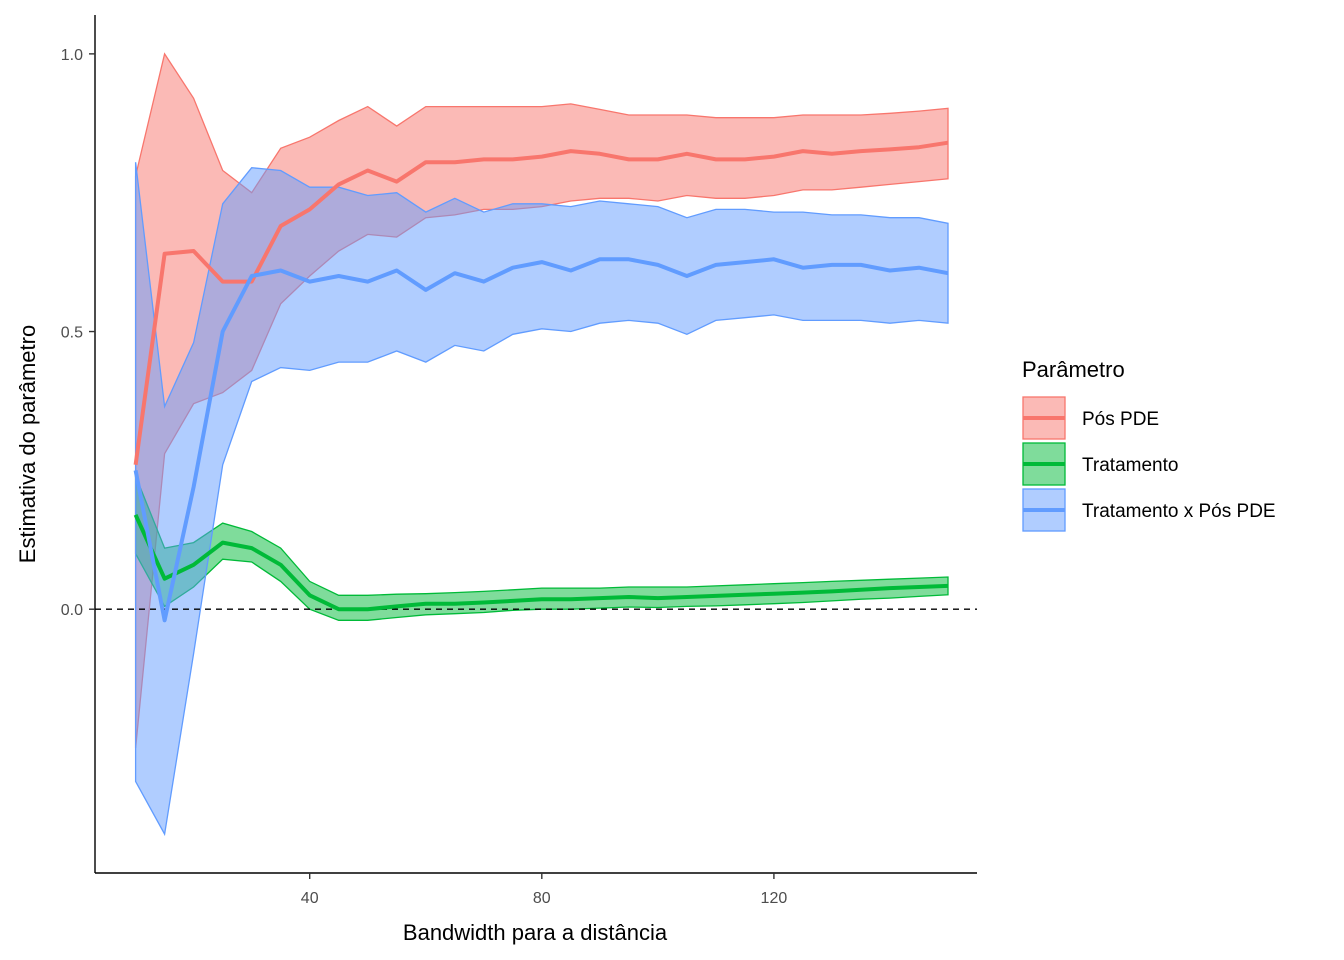  I want to click on y-axis-ticks: 0.0 0.5 1.0, so click(78, 333).